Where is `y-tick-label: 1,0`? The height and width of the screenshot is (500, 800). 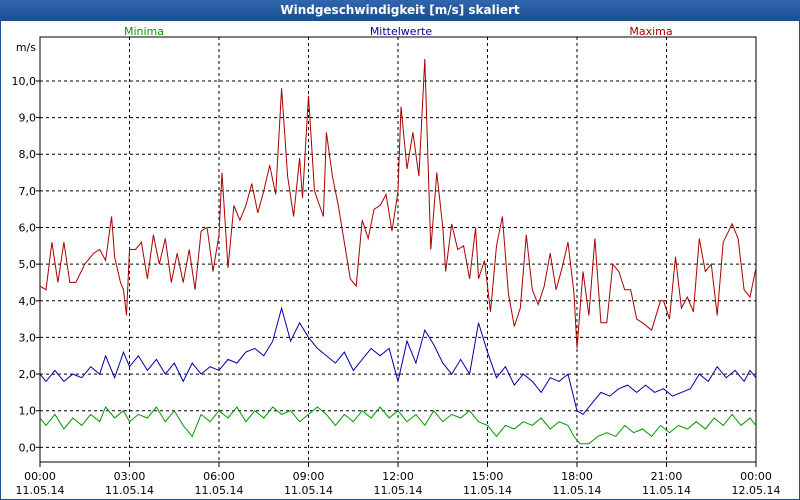 y-tick-label: 1,0 is located at coordinates (28, 411).